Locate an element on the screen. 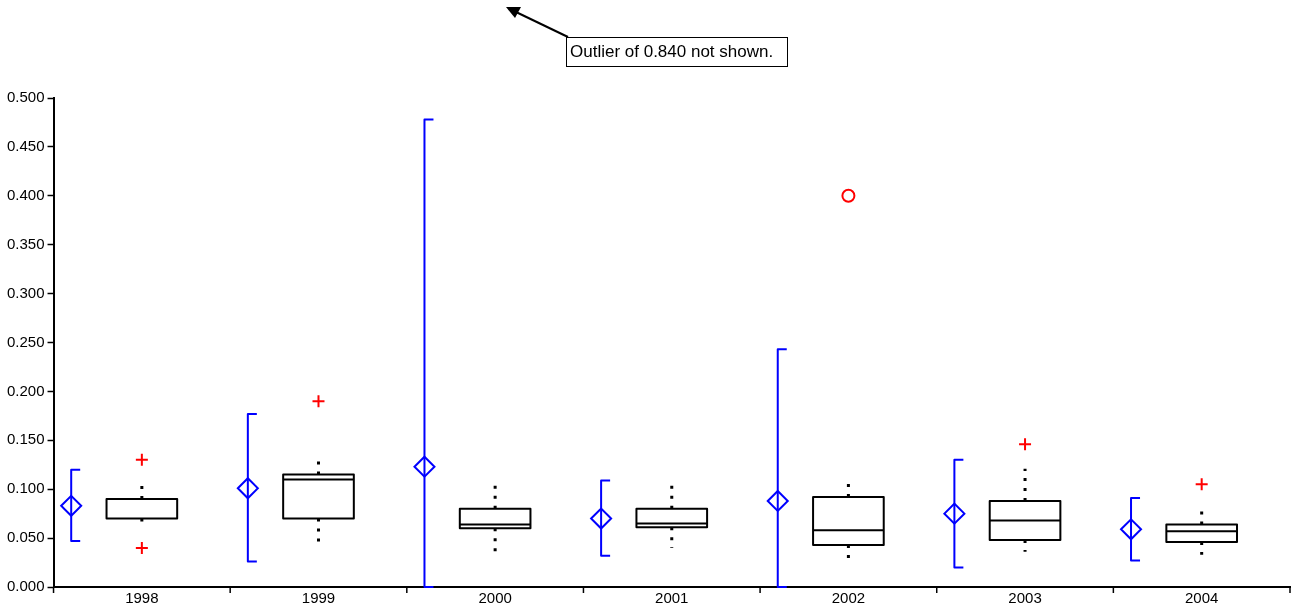  y-tick-label: 0.100 is located at coordinates (25, 488).